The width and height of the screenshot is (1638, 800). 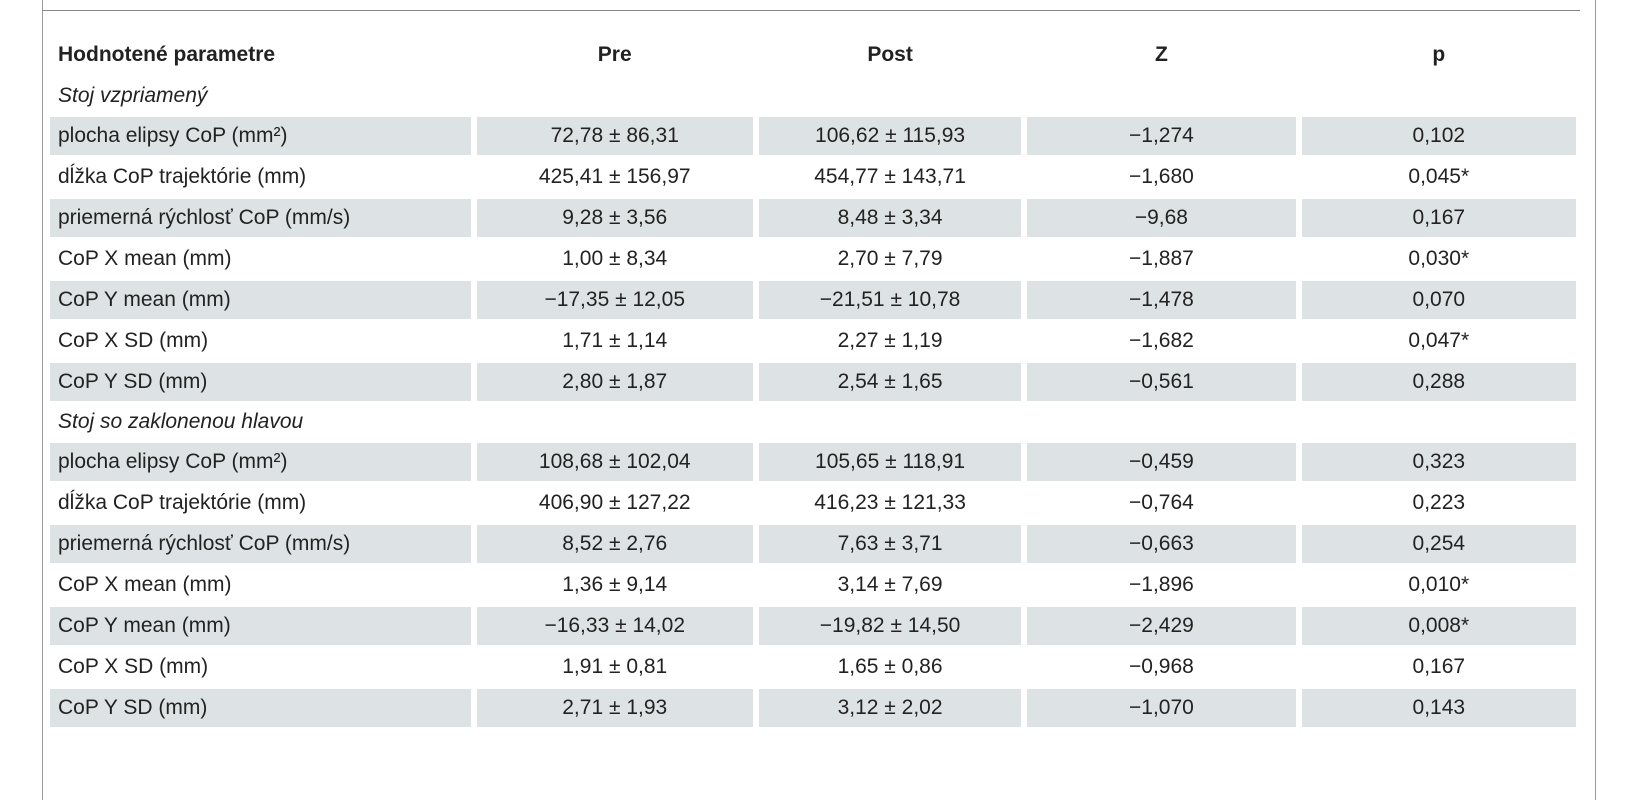 I want to click on value-cell: 0,070, so click(x=1438, y=300).